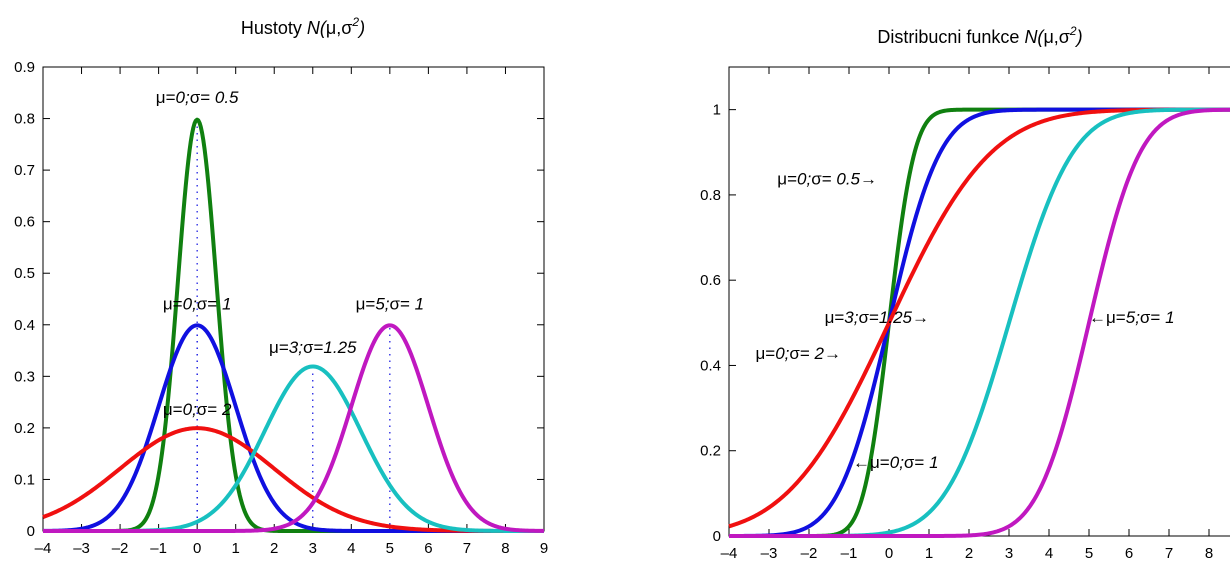  Describe the element at coordinates (1009, 553) in the screenshot. I see `chart-1-xtick-label-7: 3` at that location.